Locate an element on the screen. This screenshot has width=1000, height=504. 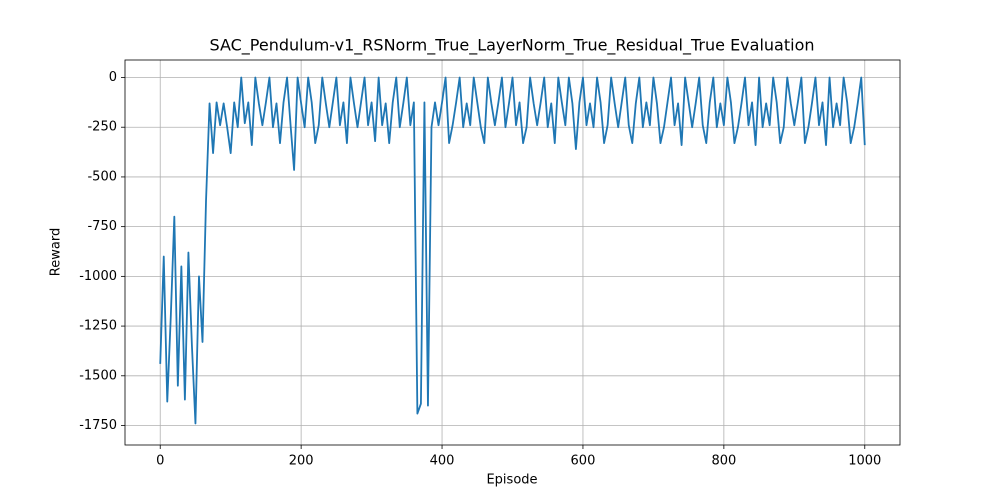
y-tick-label: -1250 is located at coordinates (98, 326).